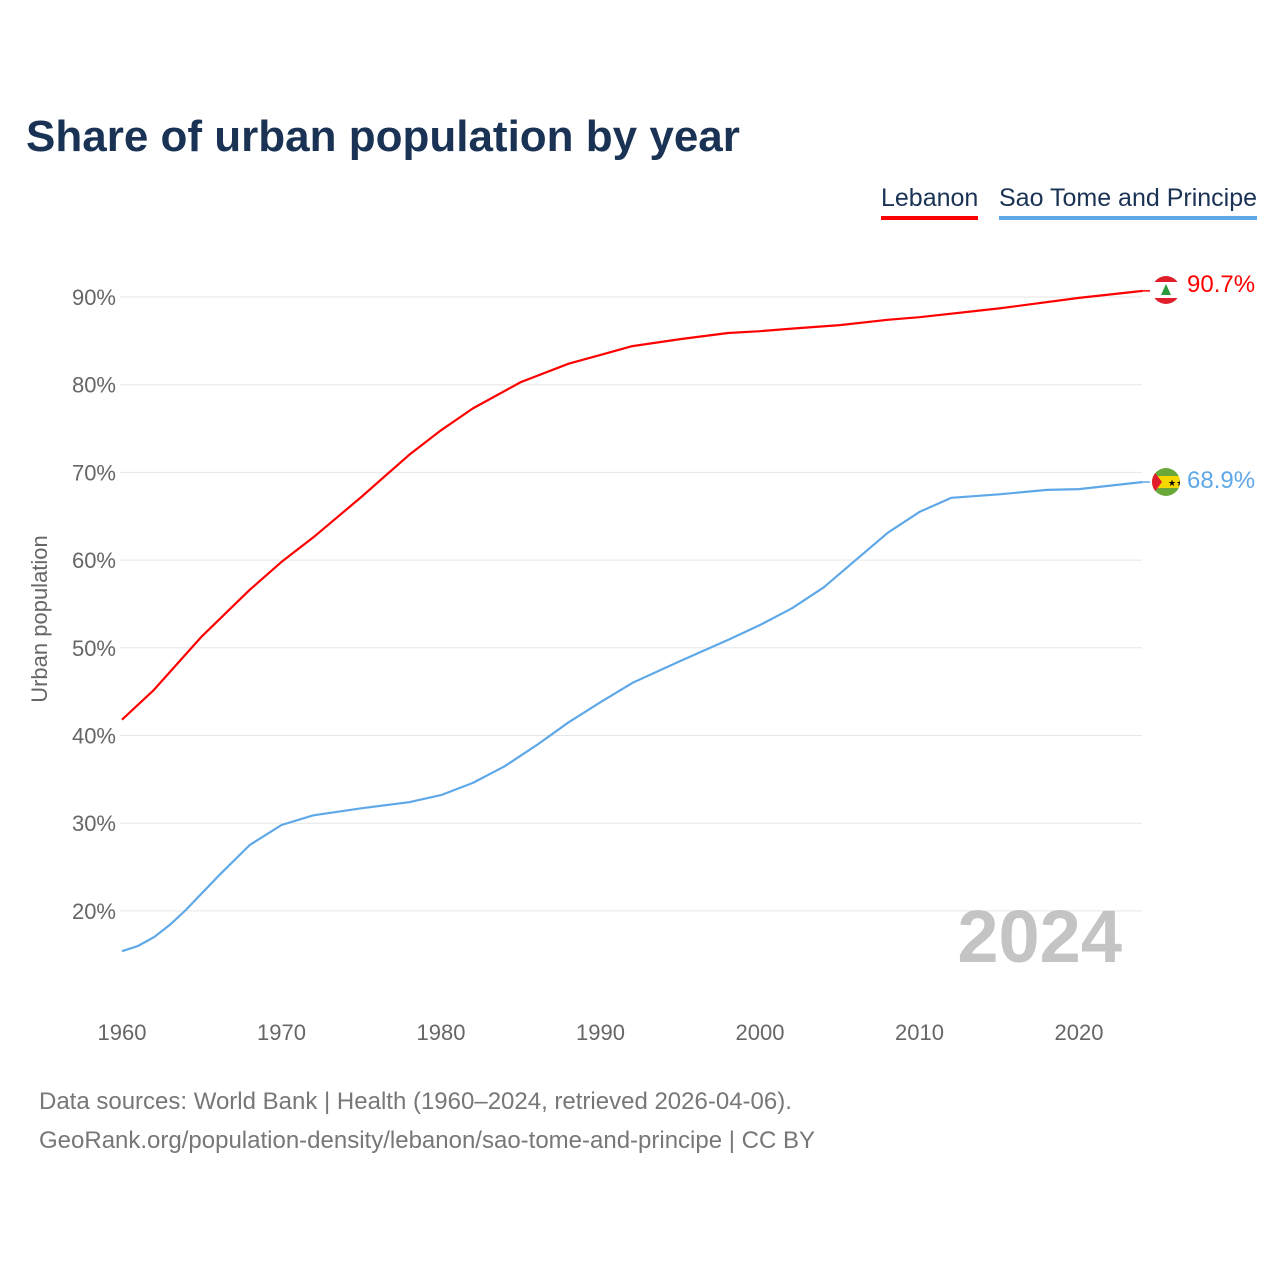 This screenshot has height=1280, width=1280. What do you see at coordinates (94, 911) in the screenshot?
I see `y-tick-label: 20%` at bounding box center [94, 911].